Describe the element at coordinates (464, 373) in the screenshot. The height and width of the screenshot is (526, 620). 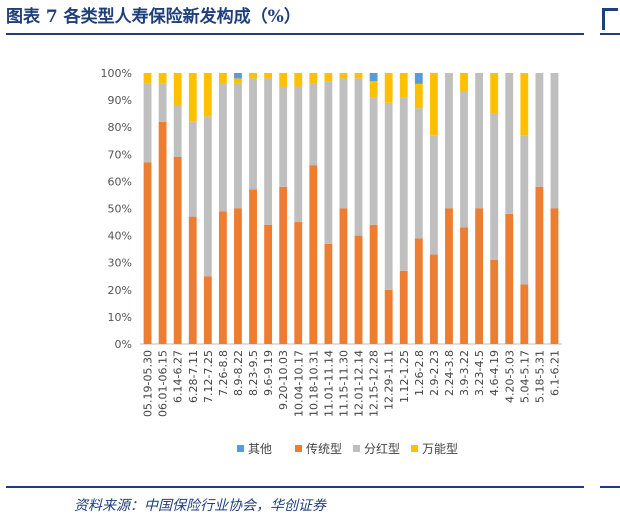
I see `x-tick-label: 3.9-3.22` at that location.